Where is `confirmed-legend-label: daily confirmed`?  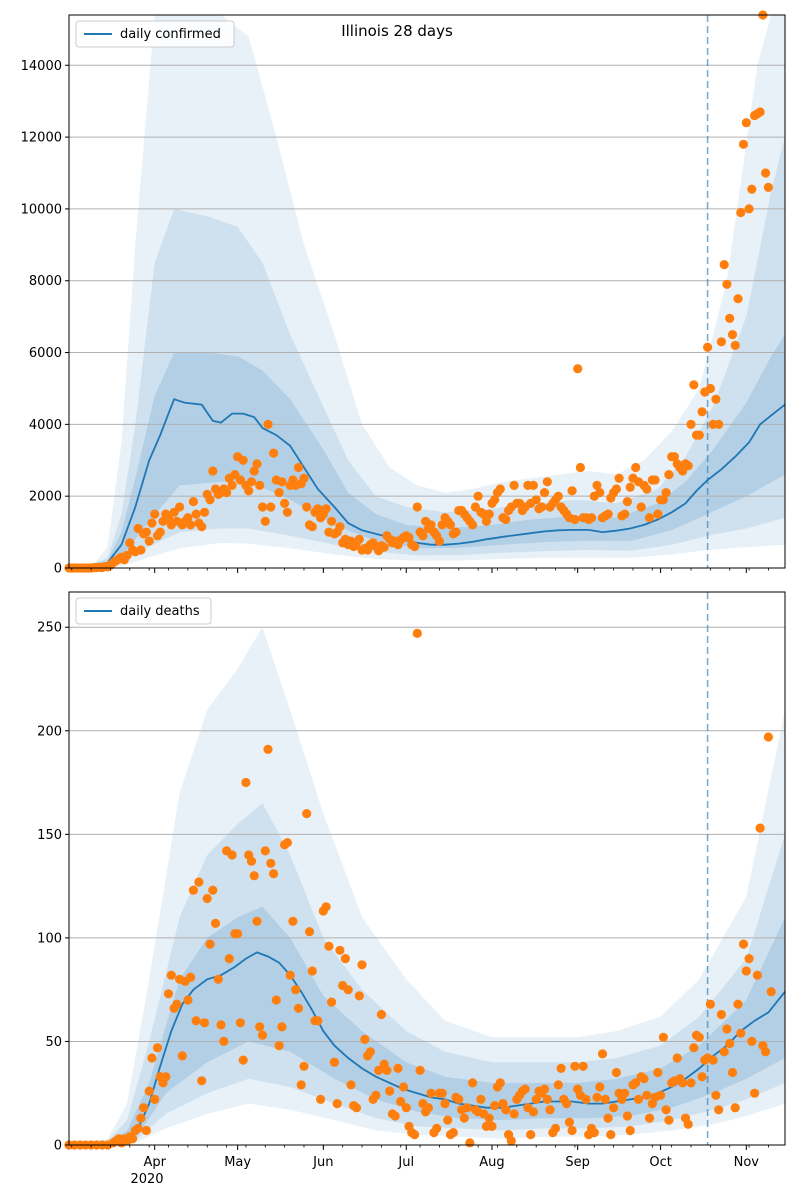 confirmed-legend-label: daily confirmed is located at coordinates (170, 34).